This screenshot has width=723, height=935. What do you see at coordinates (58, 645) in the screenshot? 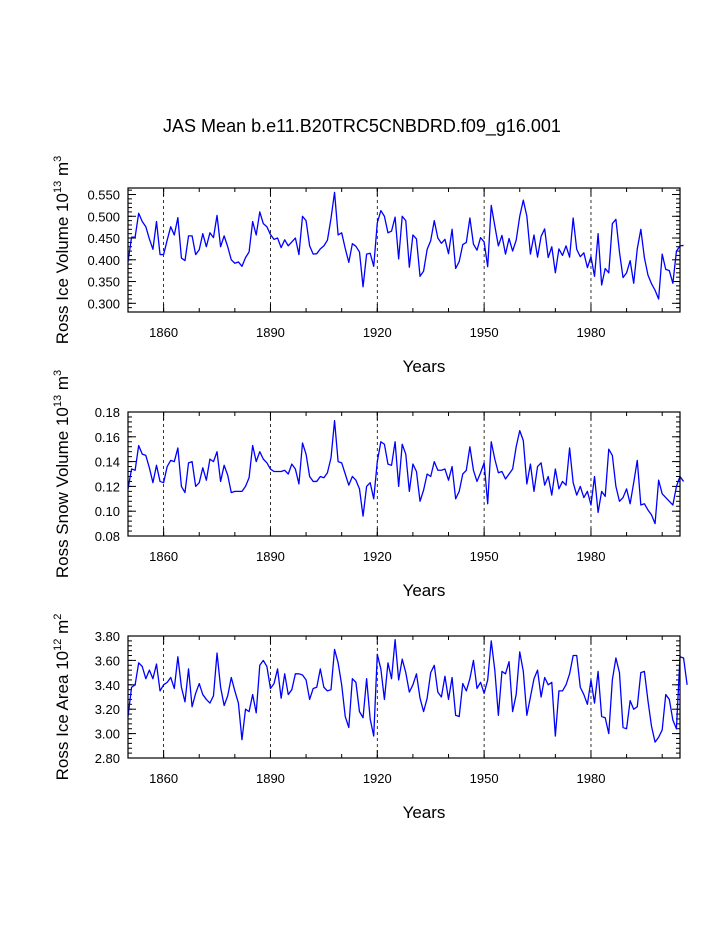
I see `y-label-superscript: 12` at bounding box center [58, 645].